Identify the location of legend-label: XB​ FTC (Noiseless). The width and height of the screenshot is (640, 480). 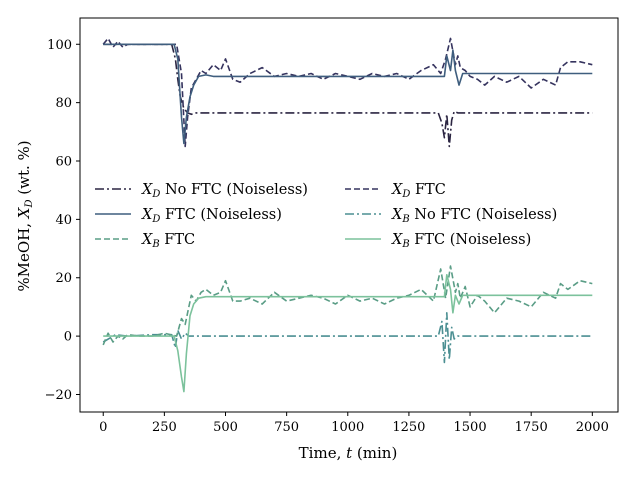
(461, 241).